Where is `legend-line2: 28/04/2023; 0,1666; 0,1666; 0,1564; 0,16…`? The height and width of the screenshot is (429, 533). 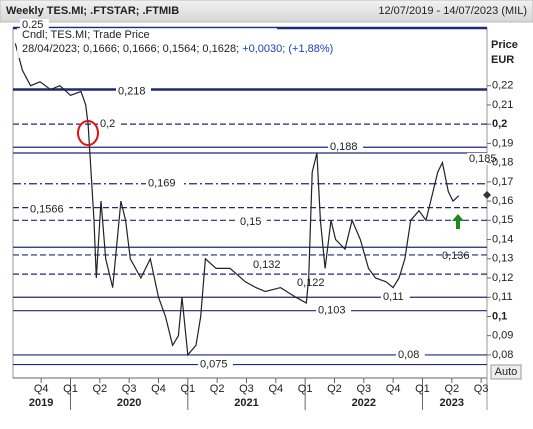 legend-line2: 28/04/2023; 0,1666; 0,1666; 0,1564; 0,16… is located at coordinates (177, 49).